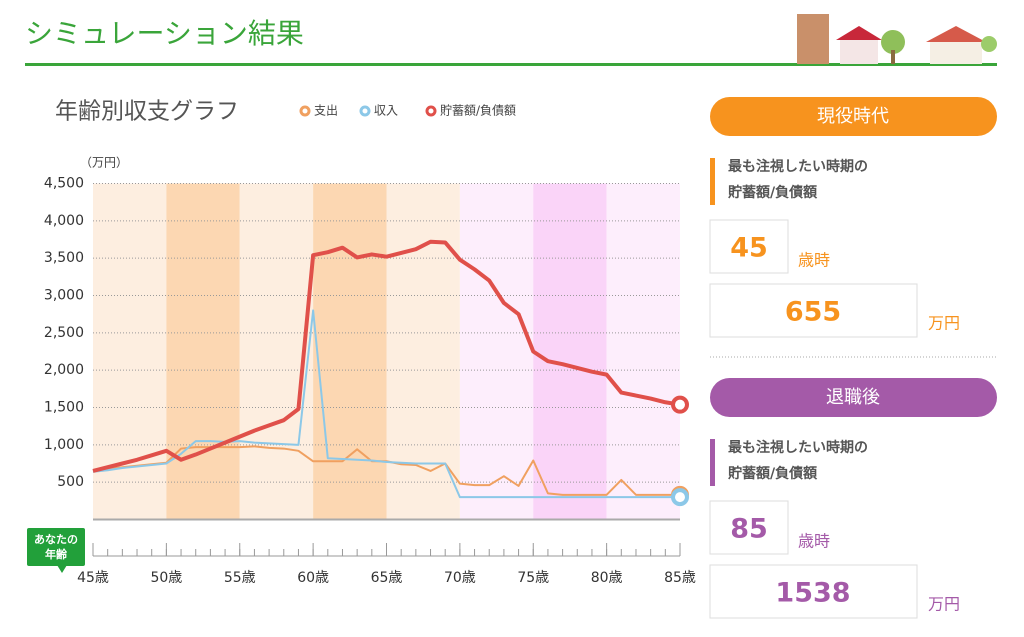  I want to click on x-tick-label: 70歳, so click(460, 578).